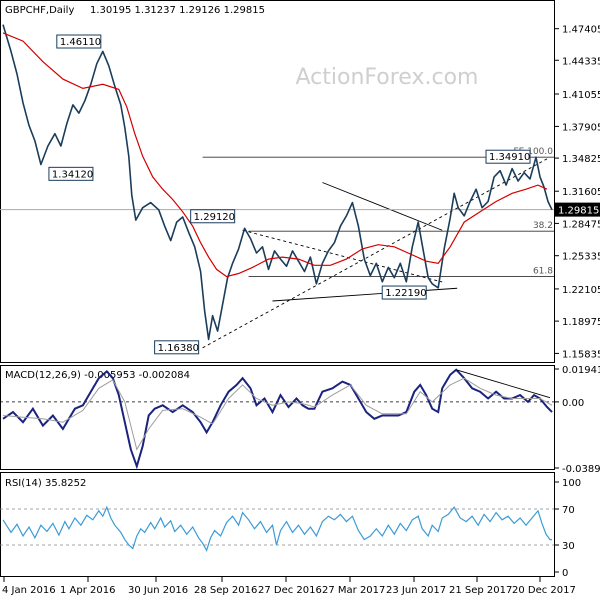 This screenshot has width=600, height=600. I want to click on price-tick-label: 1.37905, so click(581, 127).